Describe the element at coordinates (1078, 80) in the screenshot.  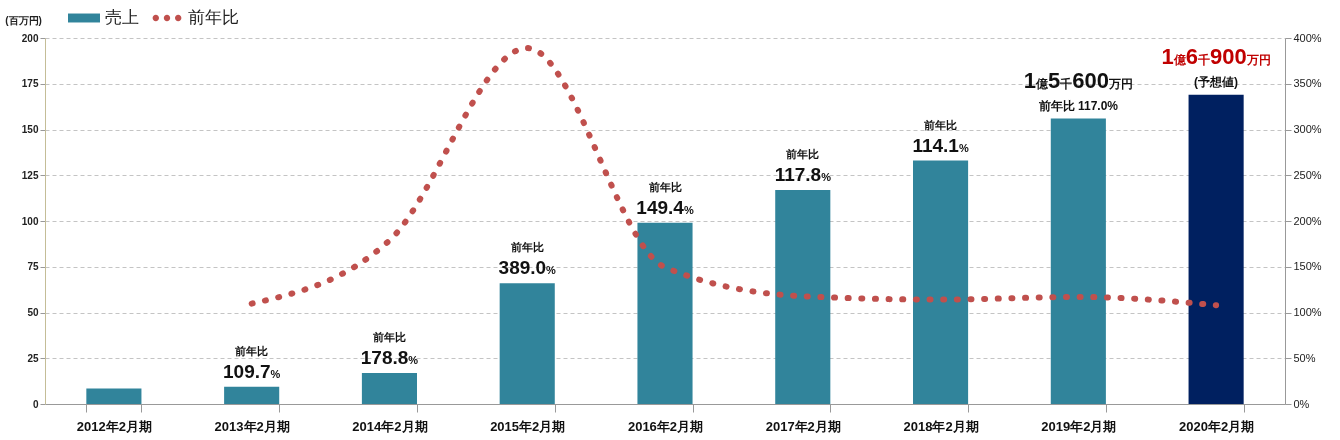
I see `annotation: 1億5千600万円` at that location.